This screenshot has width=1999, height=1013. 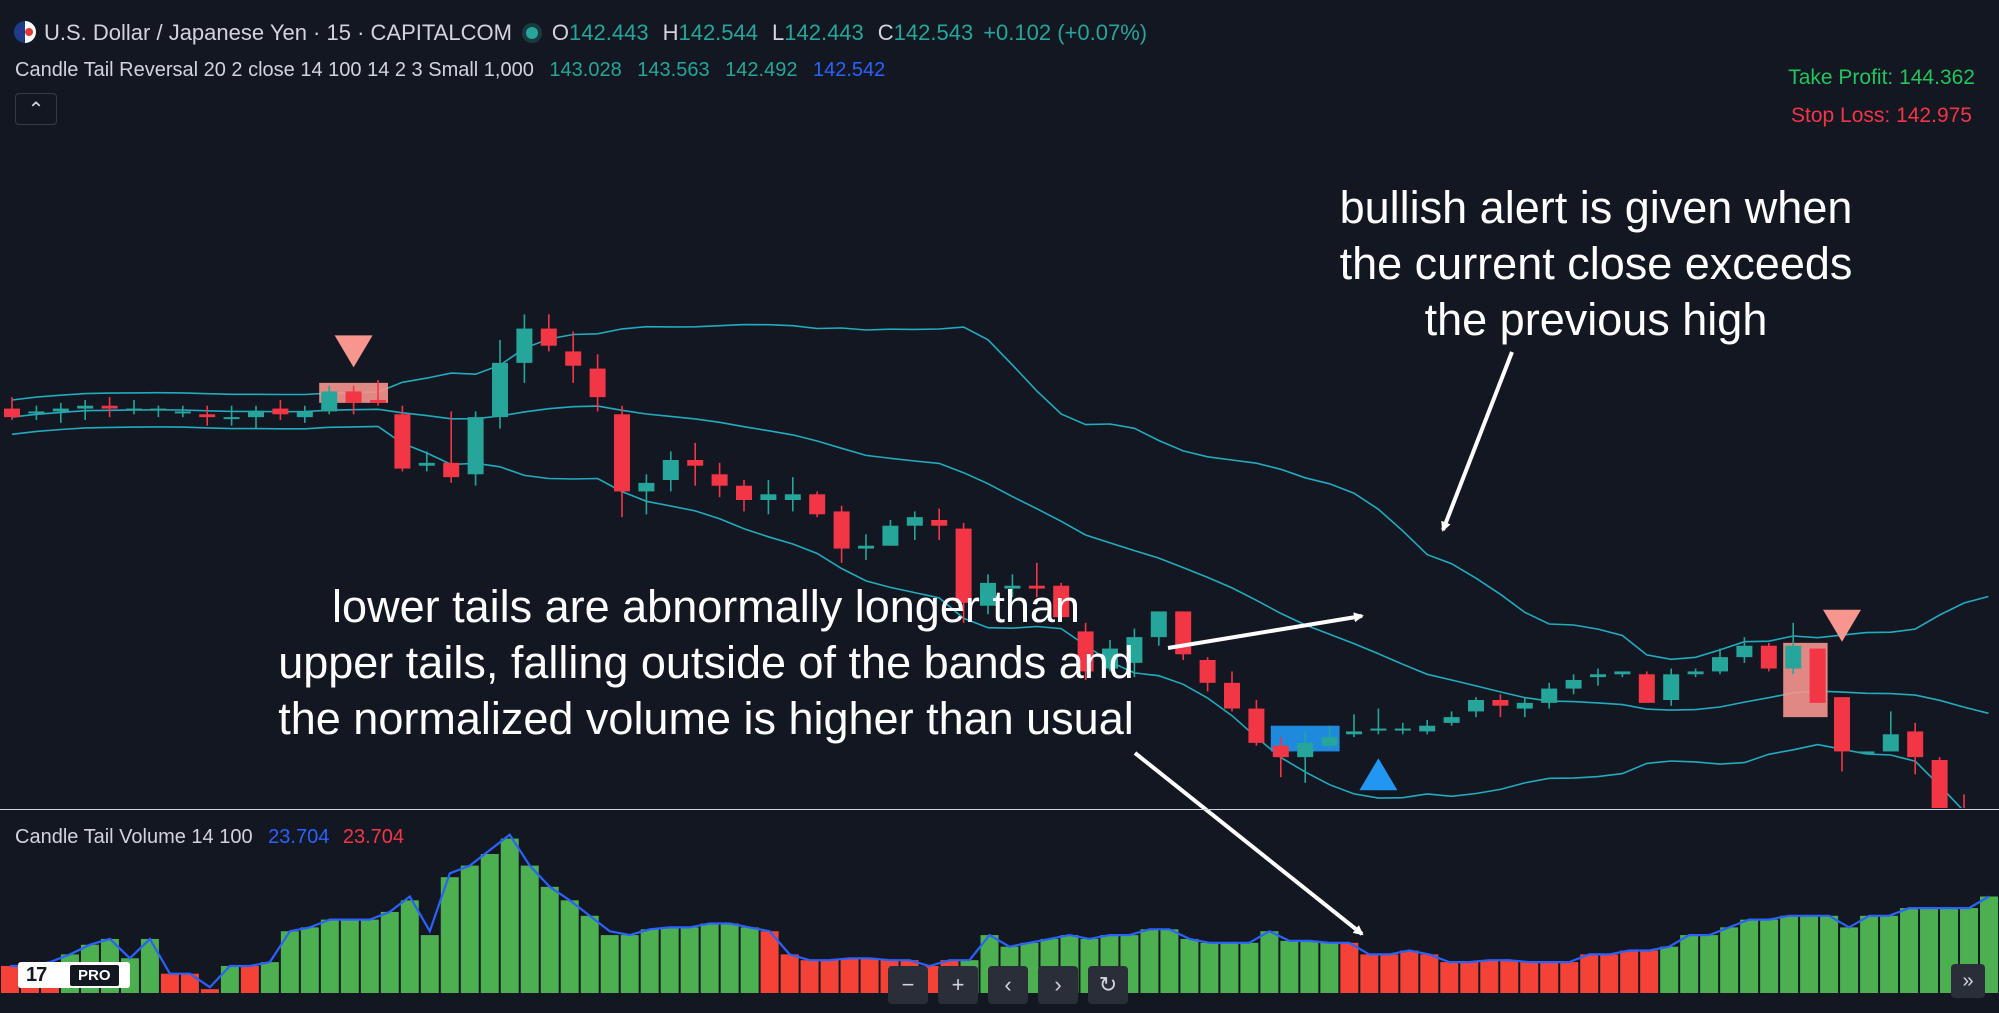 I want to click on ohlc-o-value: 142.443, so click(x=609, y=32).